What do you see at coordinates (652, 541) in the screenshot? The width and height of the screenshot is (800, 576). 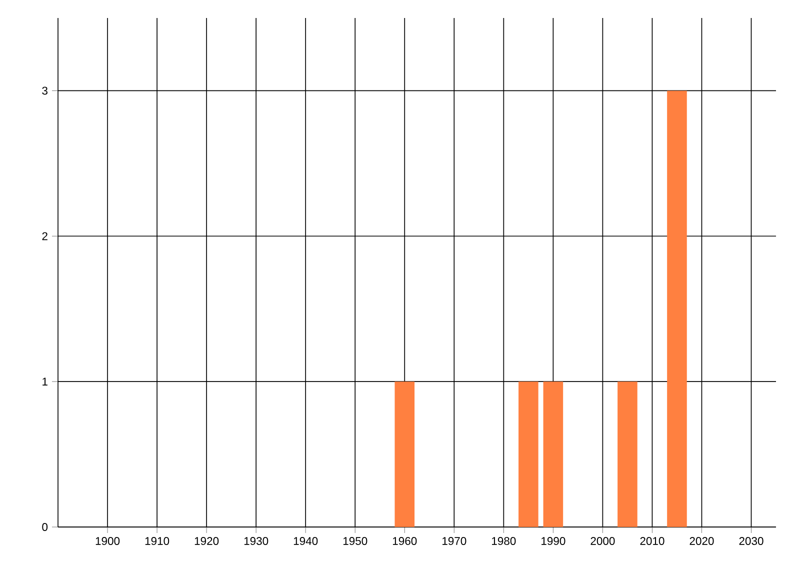 I see `x-tick-label: 2010` at bounding box center [652, 541].